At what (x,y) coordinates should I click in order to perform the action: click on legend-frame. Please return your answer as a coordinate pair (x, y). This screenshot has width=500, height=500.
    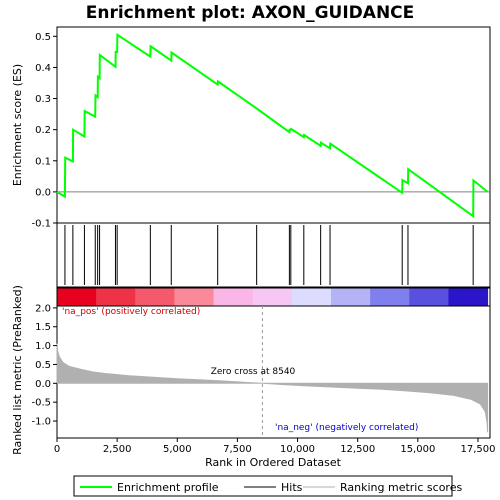
    Looking at the image, I should click on (263, 486).